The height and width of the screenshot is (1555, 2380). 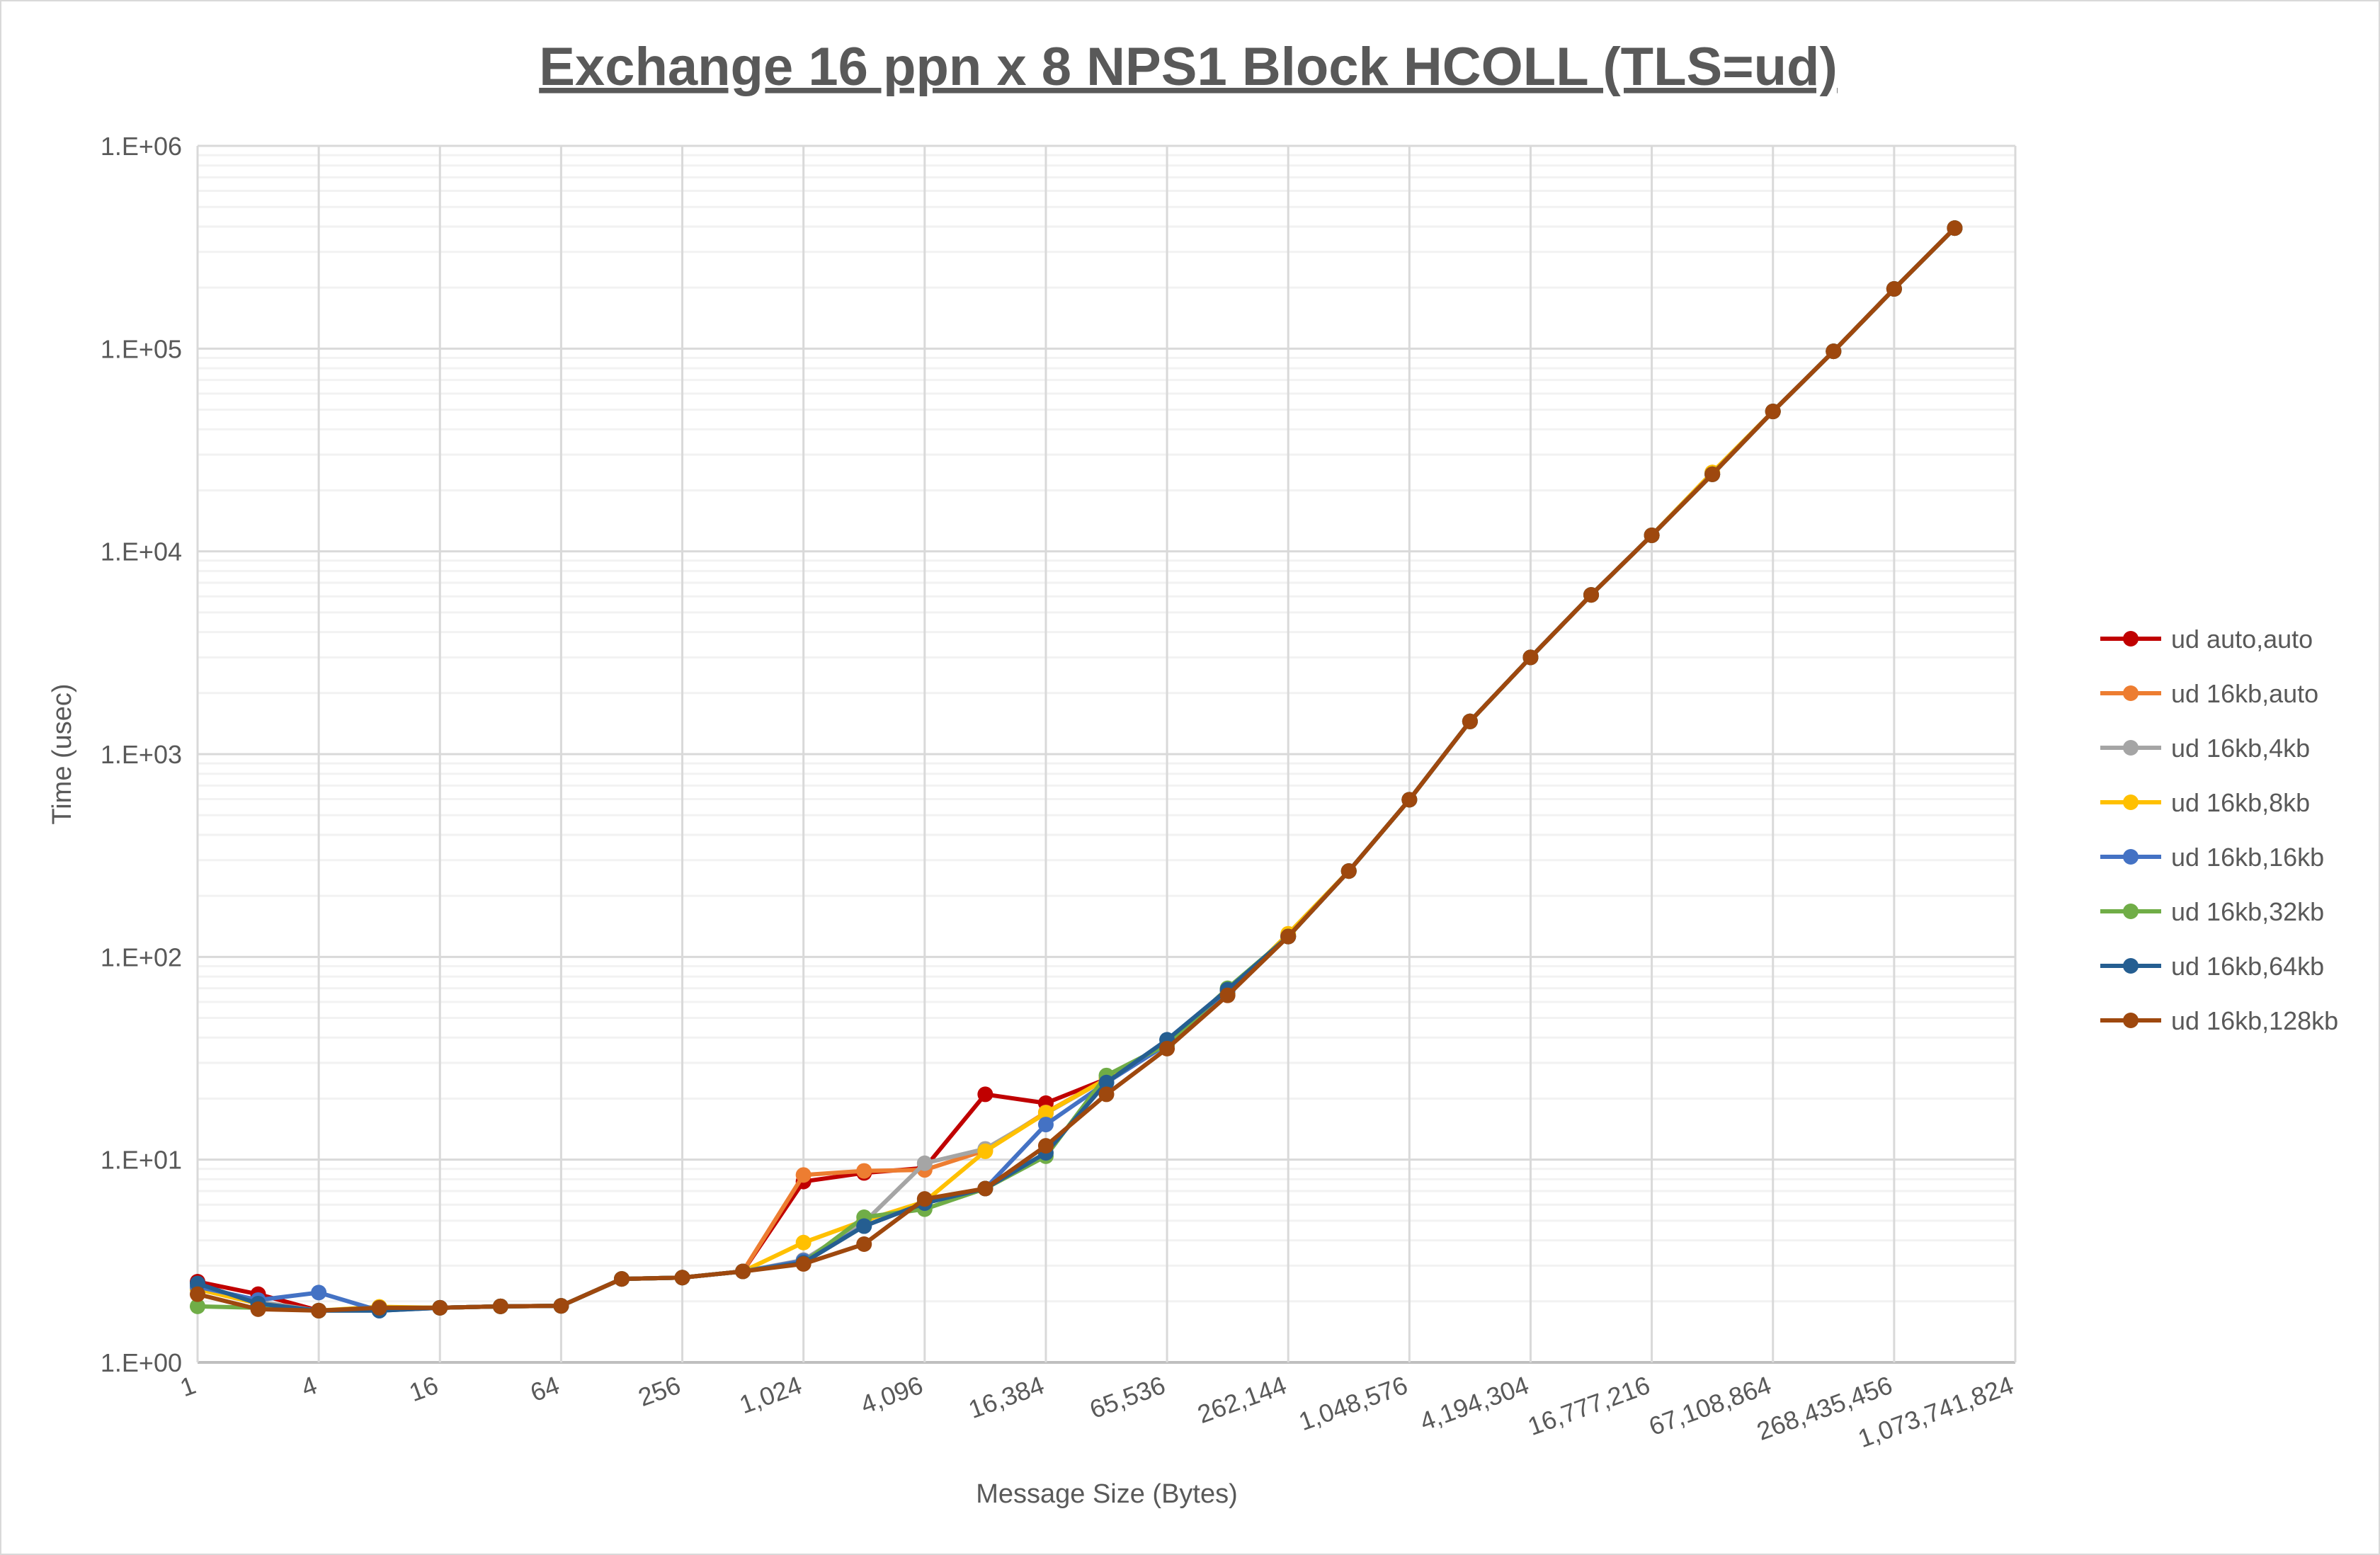 What do you see at coordinates (309, 1386) in the screenshot?
I see `x-tick-label: 4` at bounding box center [309, 1386].